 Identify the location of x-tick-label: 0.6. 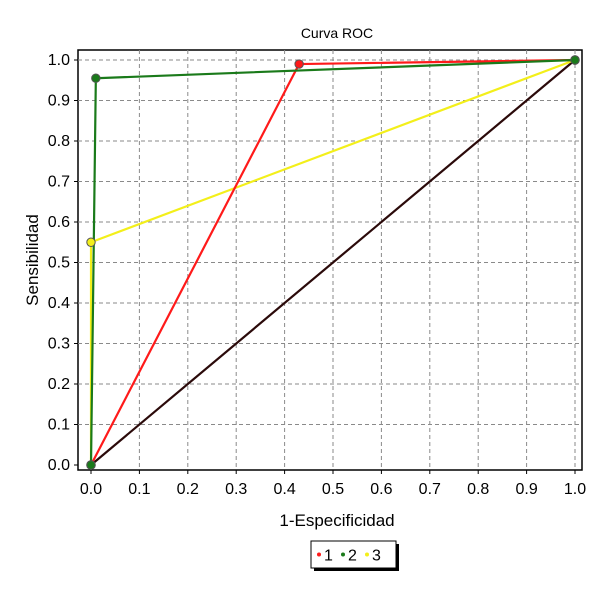
(381, 489).